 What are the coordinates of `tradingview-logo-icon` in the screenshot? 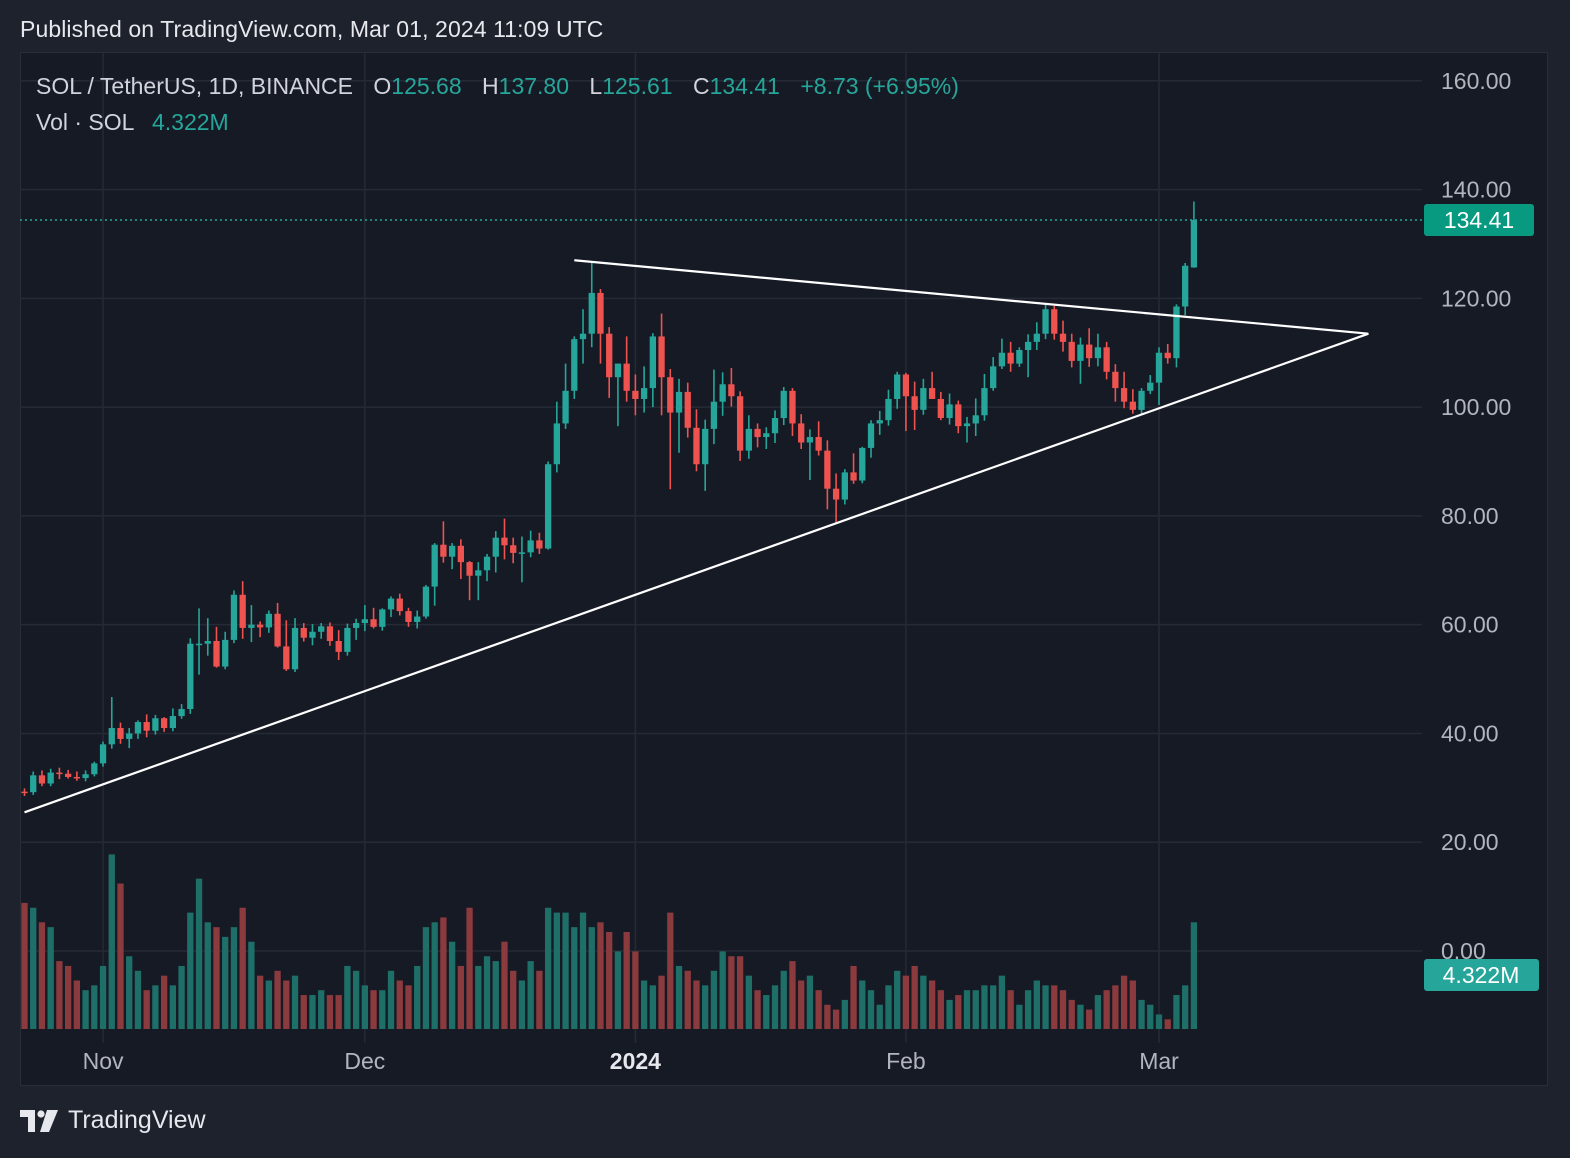 It's located at (39, 1120).